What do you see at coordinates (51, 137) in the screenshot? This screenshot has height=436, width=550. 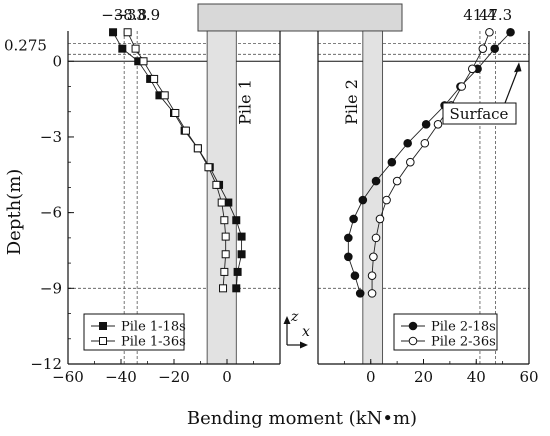 I see `y-tick-label: −3` at bounding box center [51, 137].